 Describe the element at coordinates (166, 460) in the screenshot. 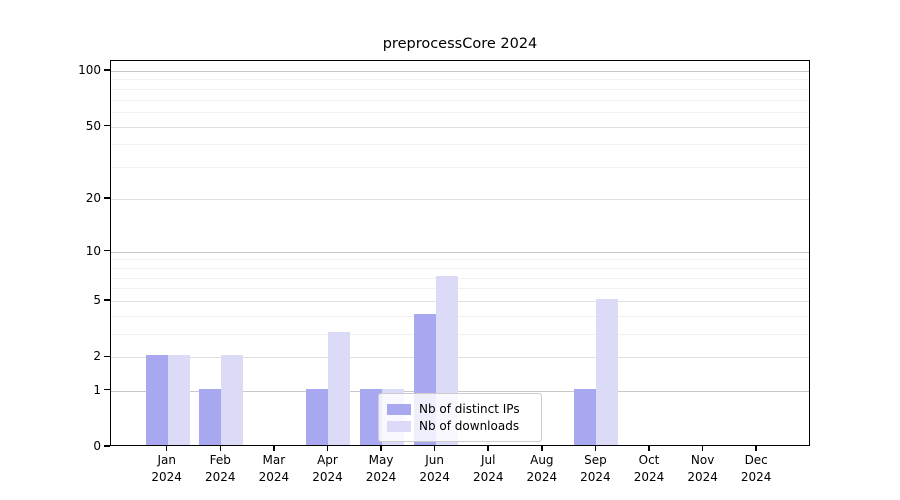

I see `x-tick-month: Jan` at that location.